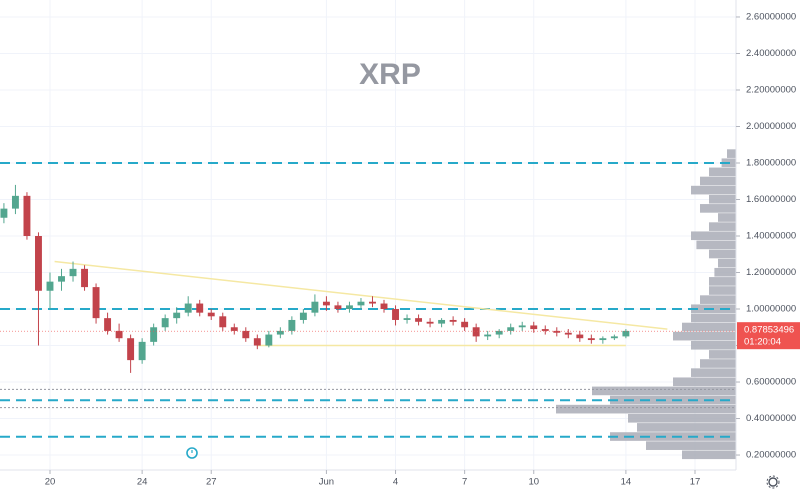  Describe the element at coordinates (769, 330) in the screenshot. I see `last-price-label: 0.87853496` at that location.